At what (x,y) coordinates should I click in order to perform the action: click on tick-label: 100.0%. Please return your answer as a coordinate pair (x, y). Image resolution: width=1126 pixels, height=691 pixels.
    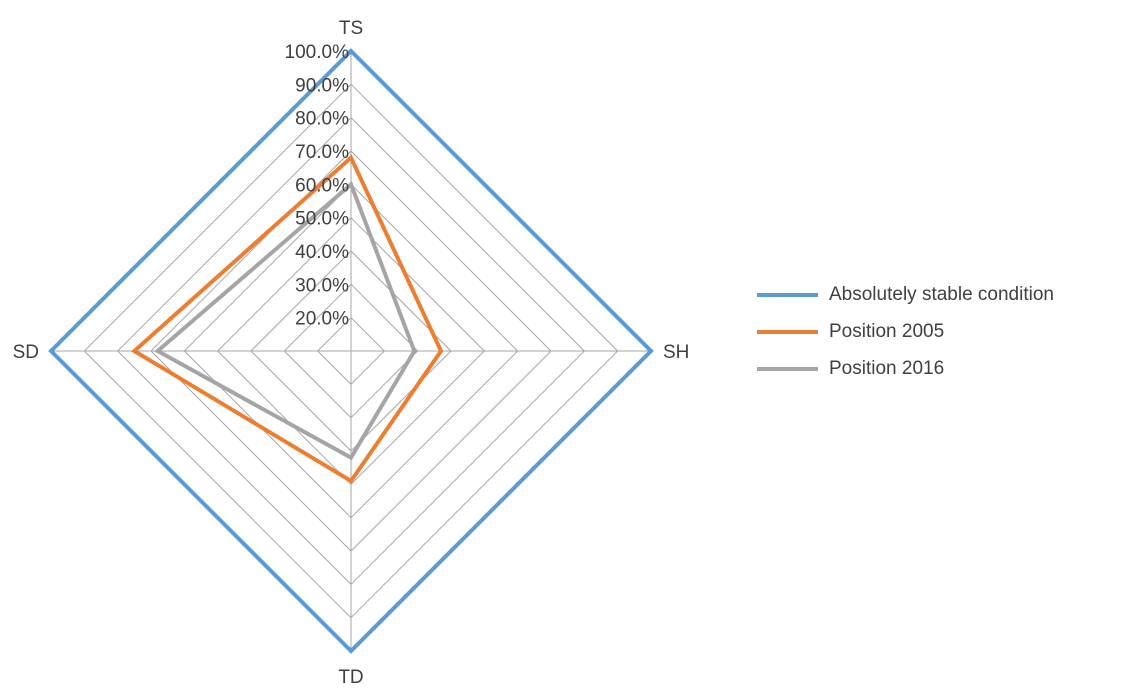
    Looking at the image, I should click on (317, 52).